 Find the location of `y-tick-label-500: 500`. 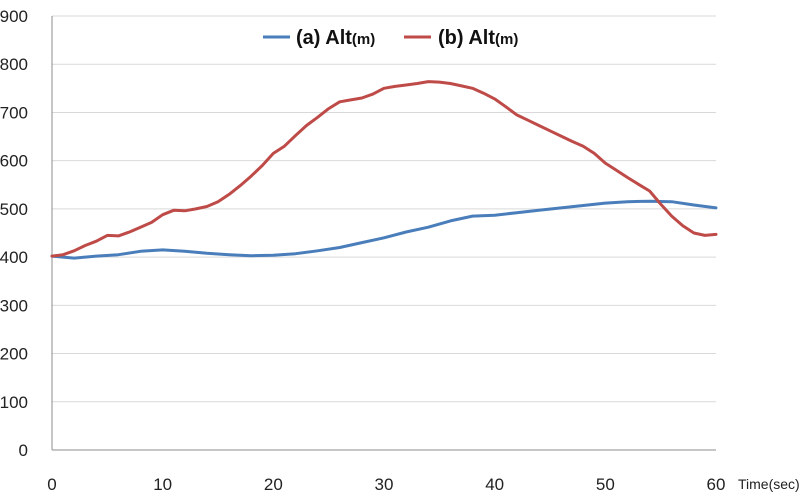

y-tick-label-500: 500 is located at coordinates (14, 209).